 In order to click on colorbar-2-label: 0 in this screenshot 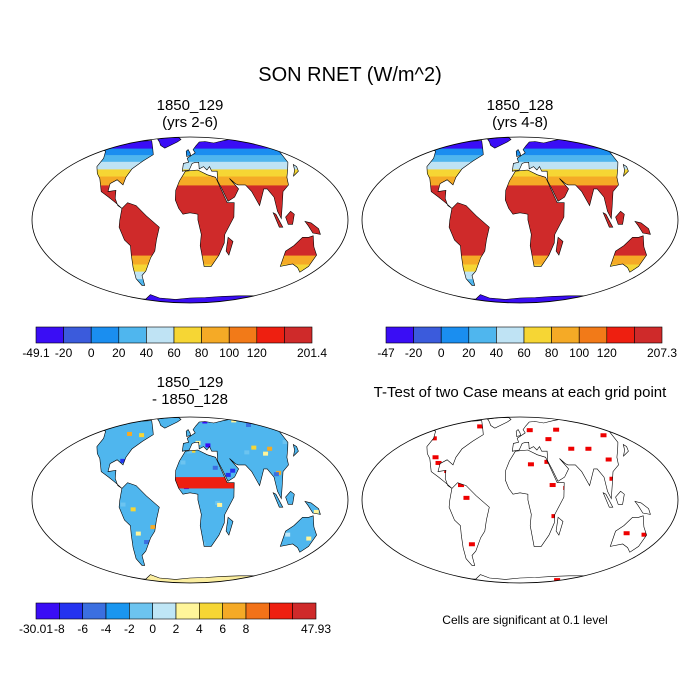, I will do `click(441, 353)`.